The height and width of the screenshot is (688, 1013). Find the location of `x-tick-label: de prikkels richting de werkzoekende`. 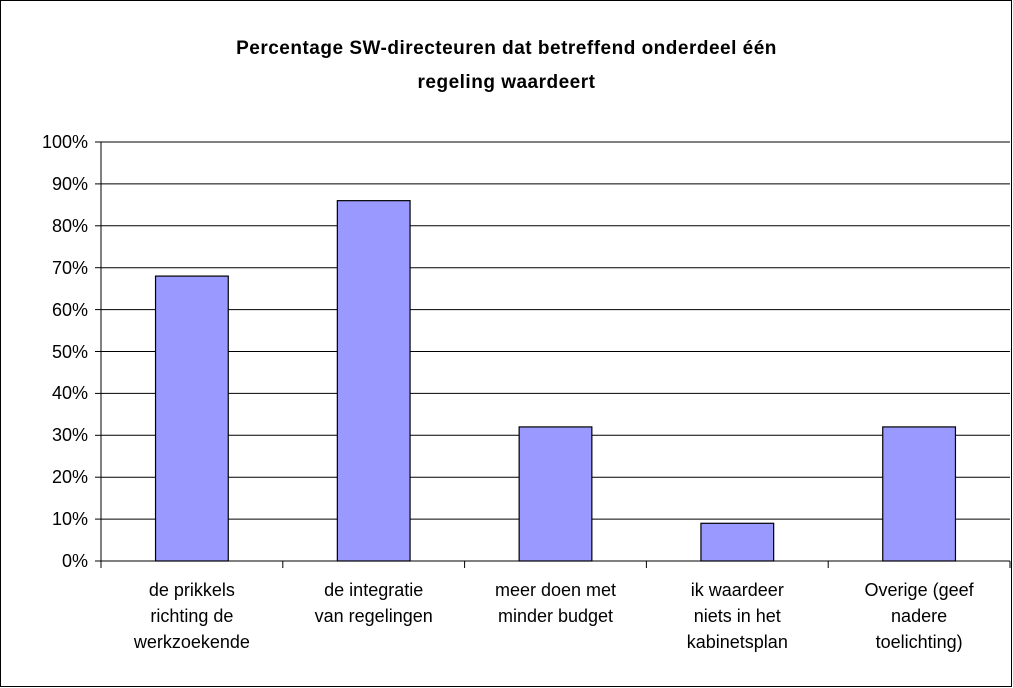

x-tick-label: de prikkels richting de werkzoekende is located at coordinates (191, 616).